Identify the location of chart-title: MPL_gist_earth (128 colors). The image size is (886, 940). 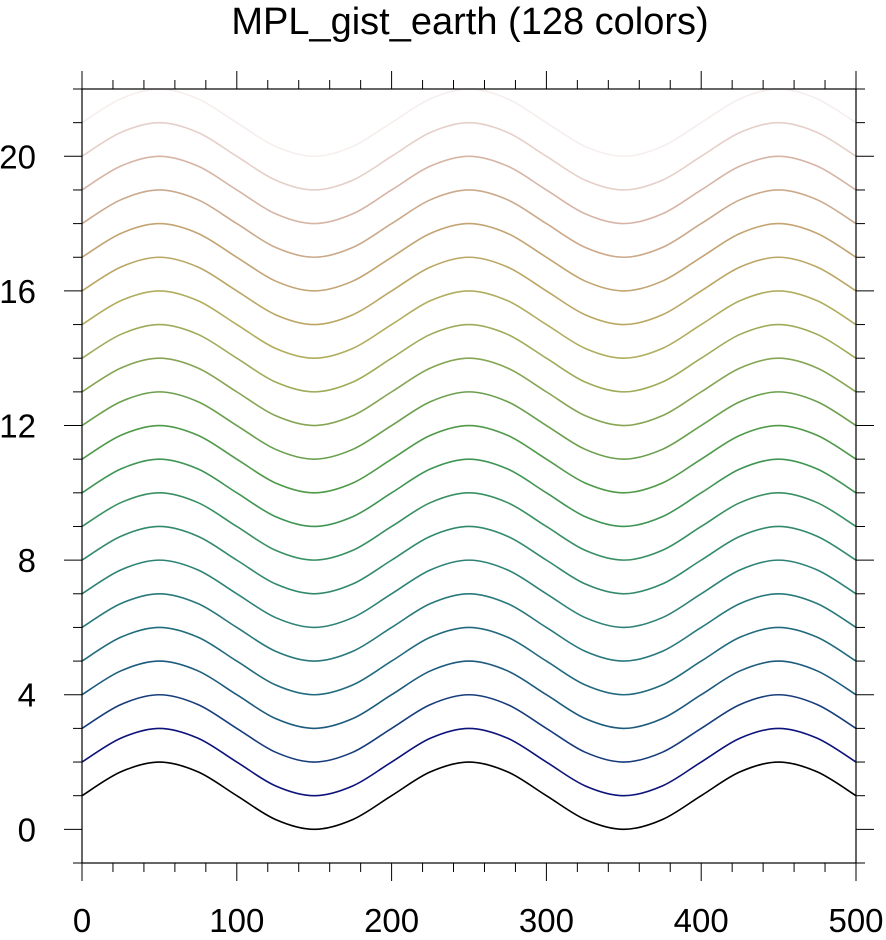
(470, 22).